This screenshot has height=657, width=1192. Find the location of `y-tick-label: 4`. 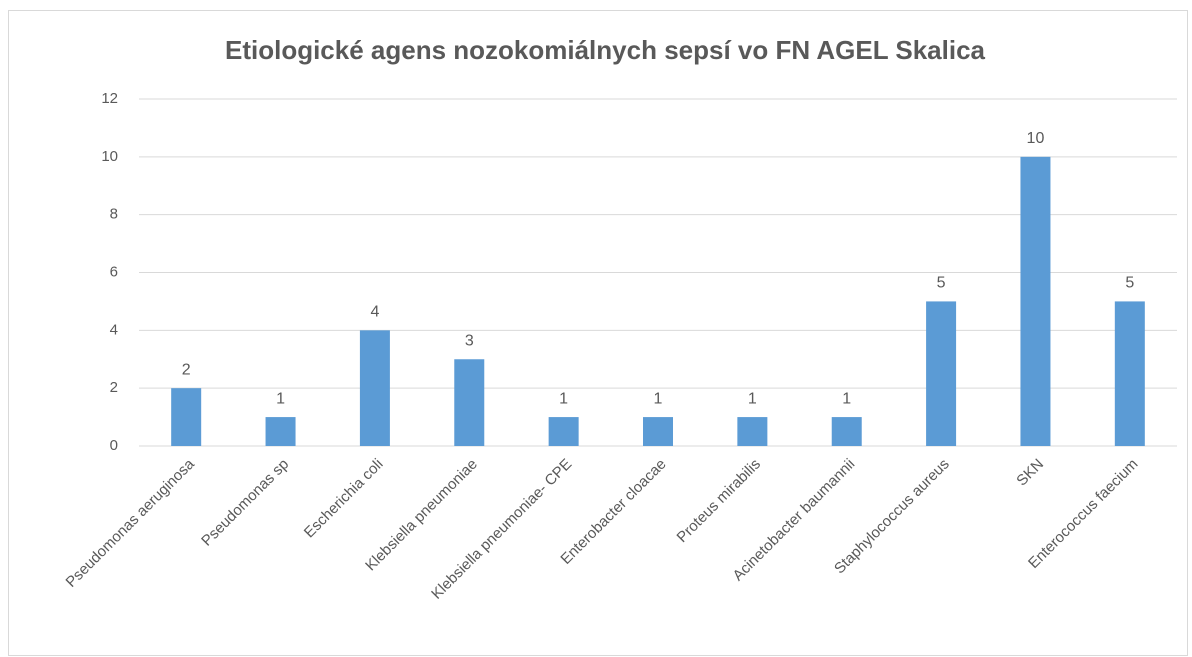

y-tick-label: 4 is located at coordinates (114, 329).